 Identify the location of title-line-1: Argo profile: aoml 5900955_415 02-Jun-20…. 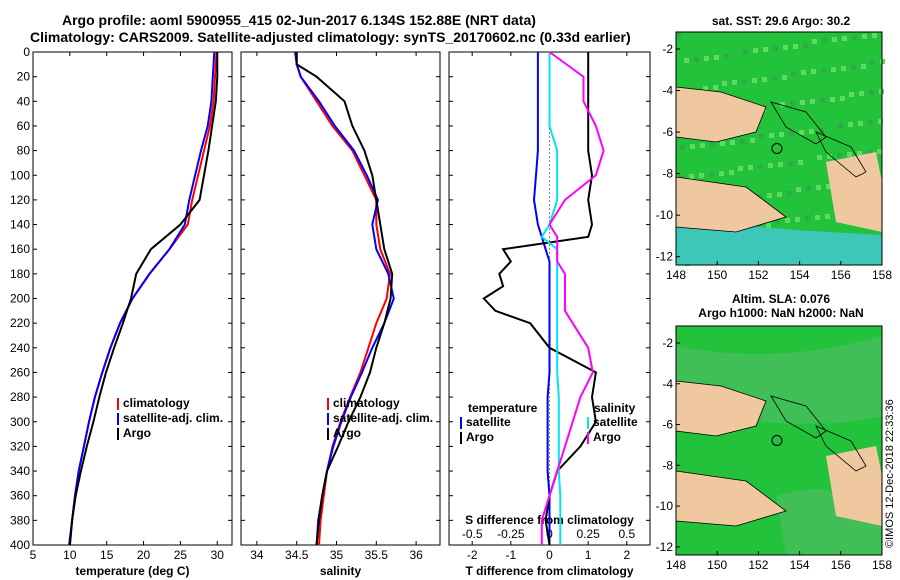
(299, 20).